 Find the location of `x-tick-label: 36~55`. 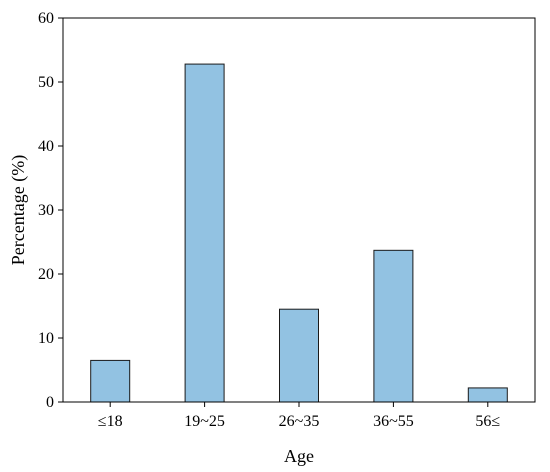

x-tick-label: 36~55 is located at coordinates (393, 421).